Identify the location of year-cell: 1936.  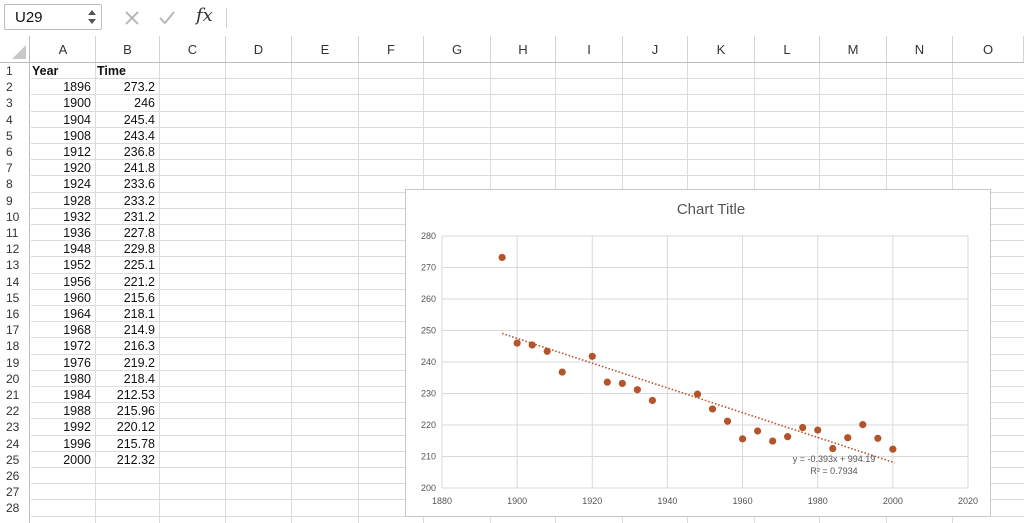
(77, 233).